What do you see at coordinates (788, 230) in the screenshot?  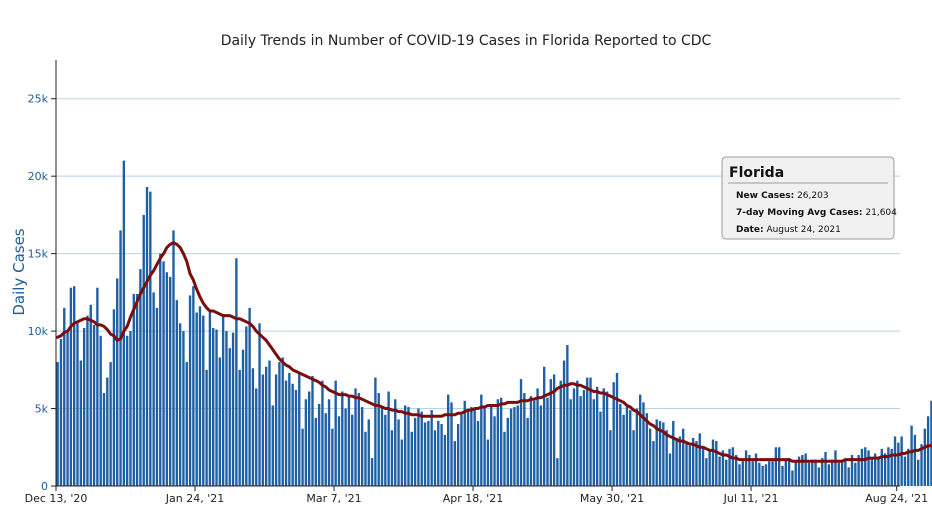 I see `tooltip-row-date: Date: August 24, 2021` at bounding box center [788, 230].